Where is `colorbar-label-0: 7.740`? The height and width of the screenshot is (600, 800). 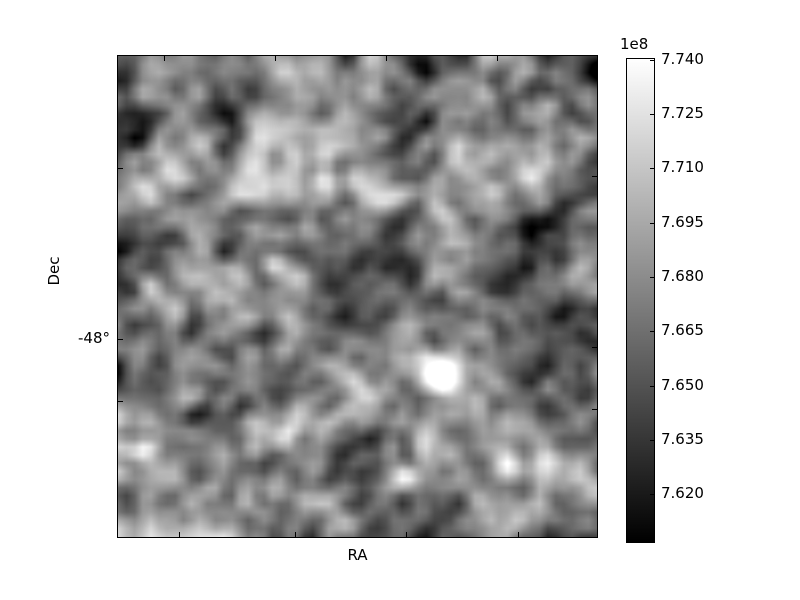
colorbar-label-0: 7.740 is located at coordinates (682, 59).